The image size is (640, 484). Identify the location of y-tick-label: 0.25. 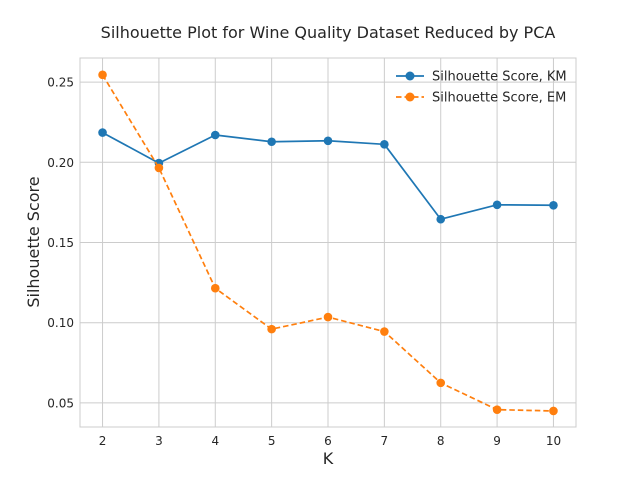
(60, 83).